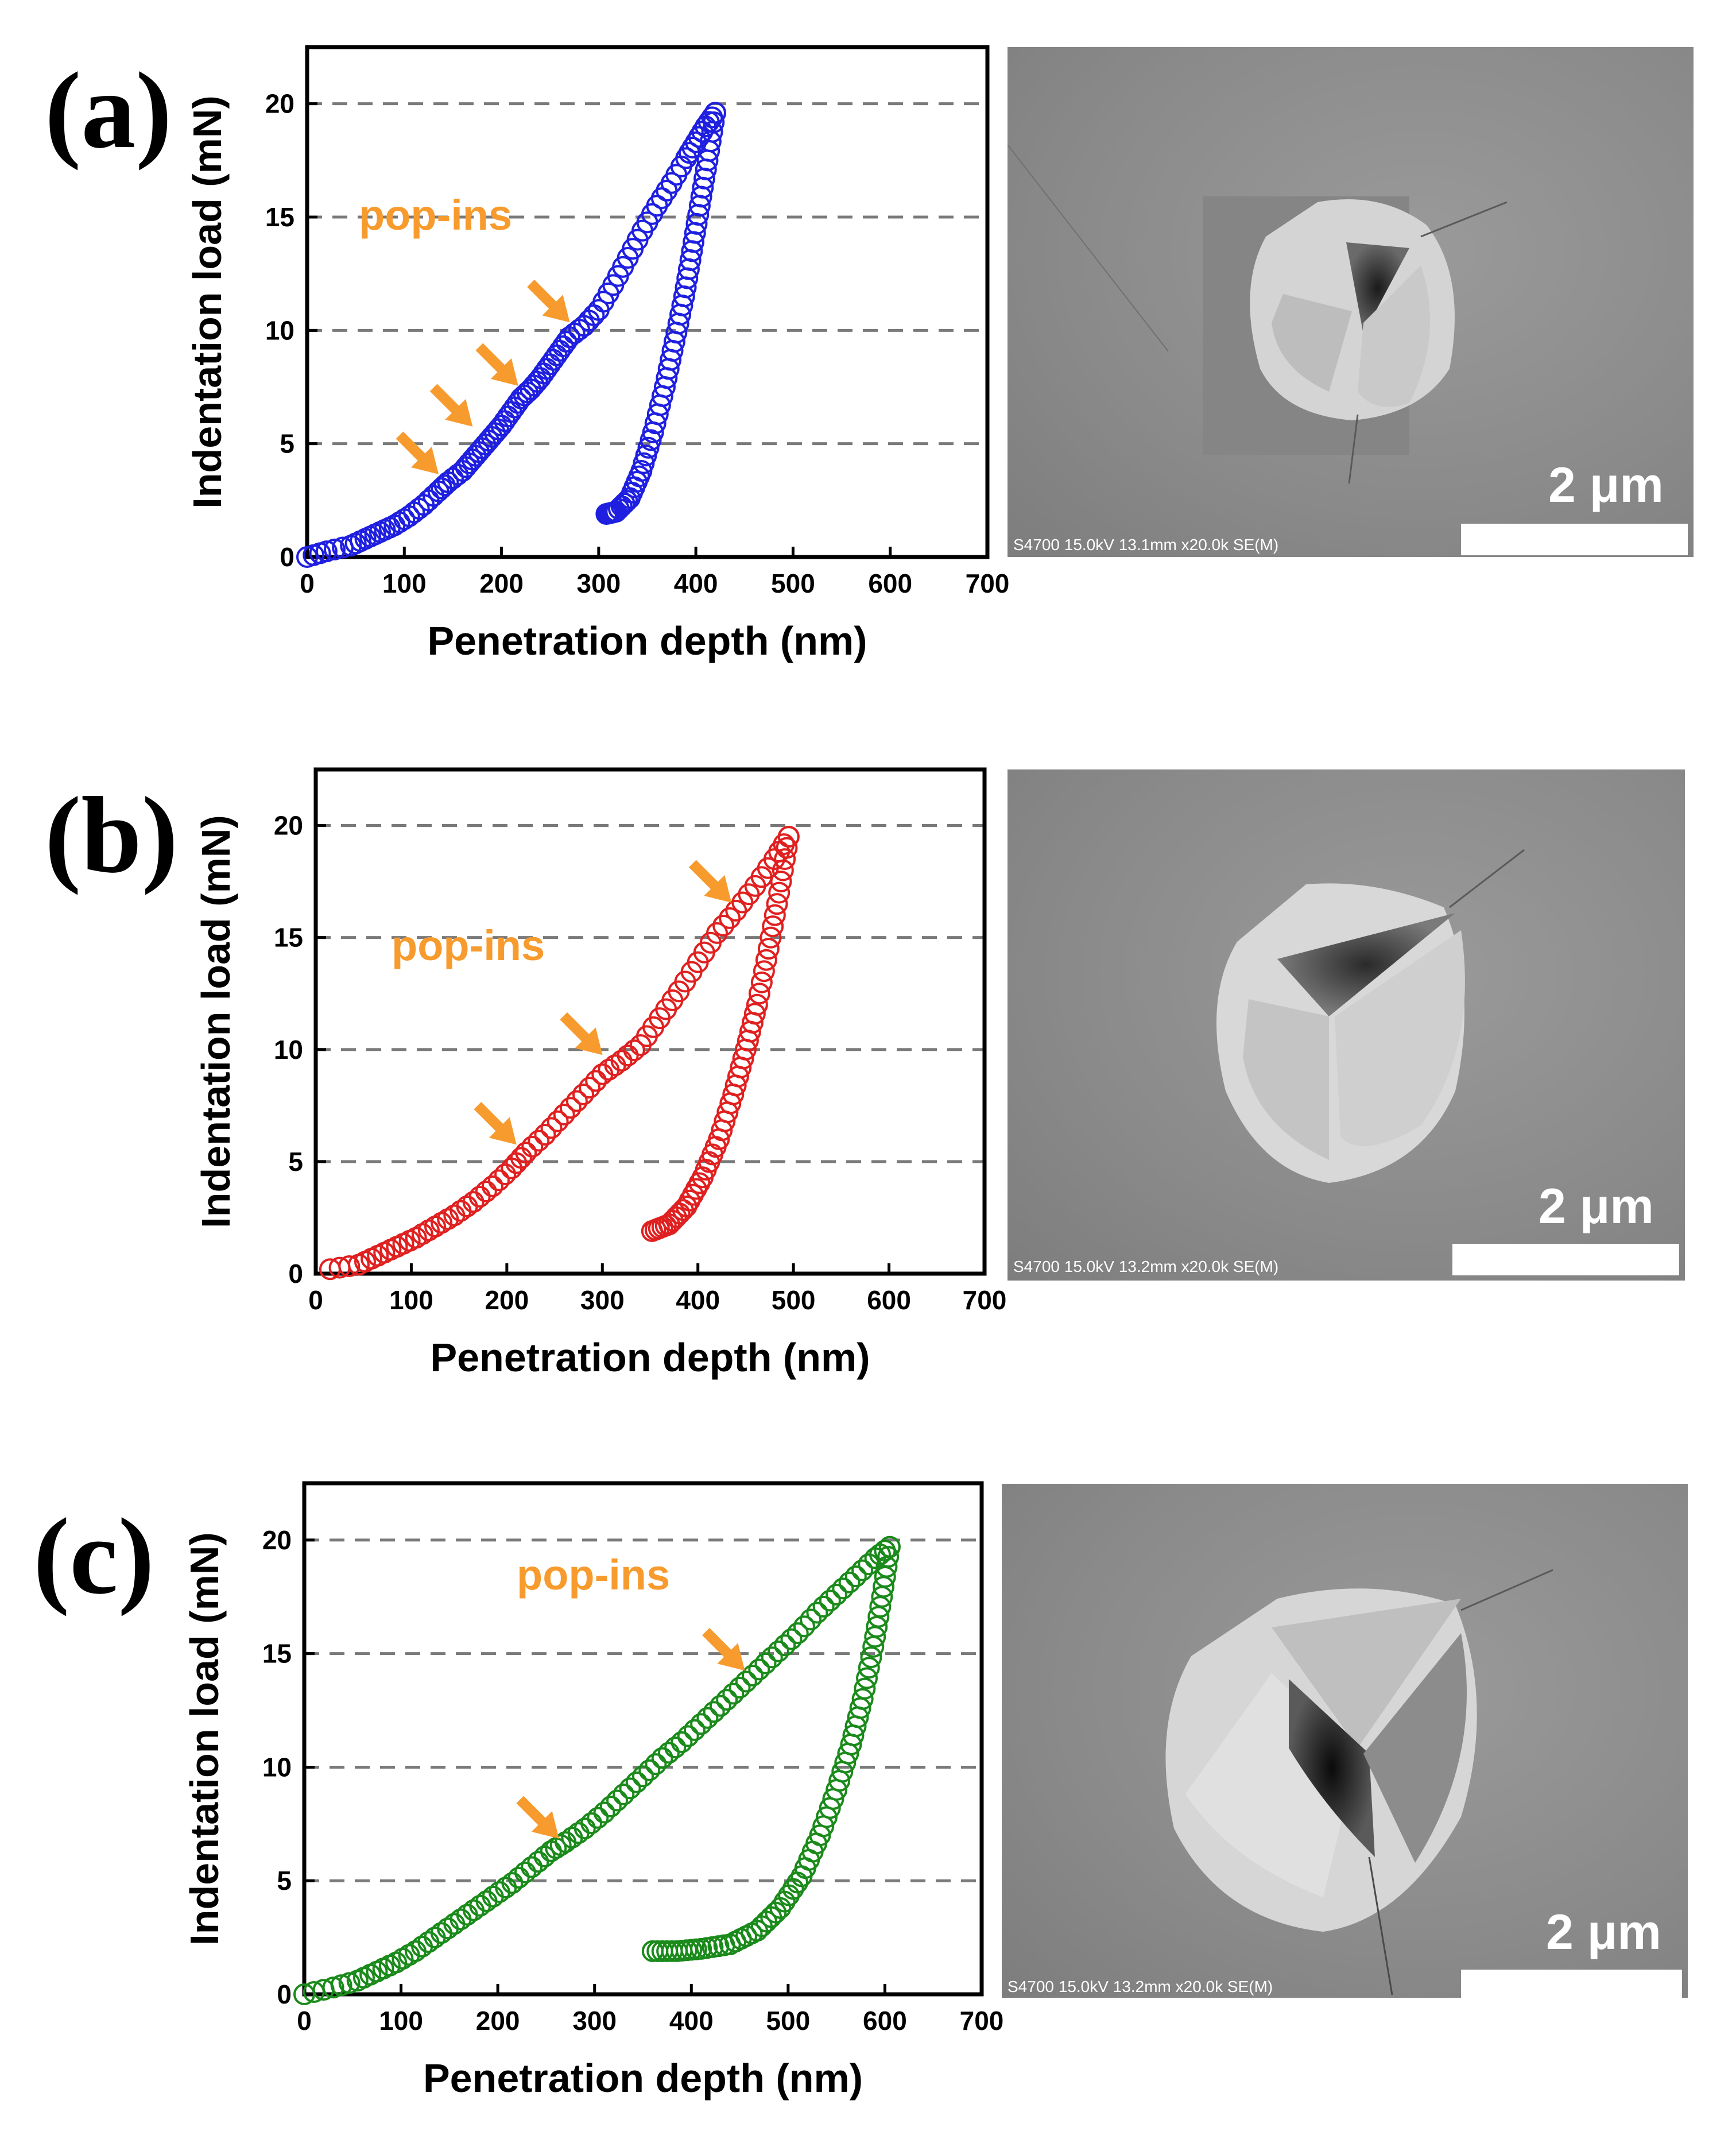 This screenshot has width=1736, height=2135. Describe the element at coordinates (1146, 1266) in the screenshot. I see `sem-info-footer: S4700 15.0kV 13.2mm x20.0k SE(M)` at that location.